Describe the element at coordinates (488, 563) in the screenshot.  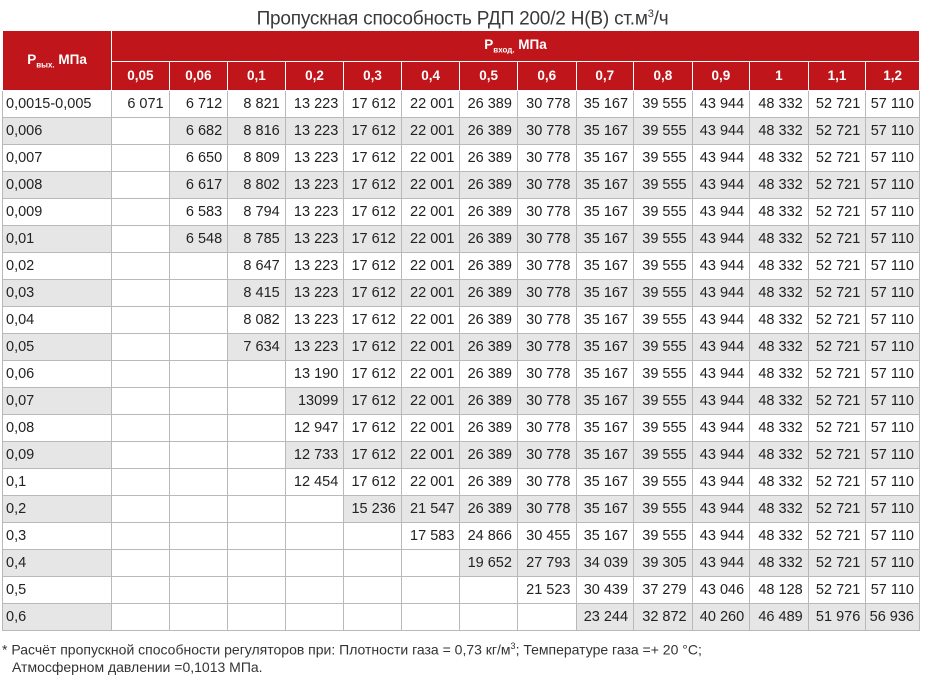
I see `table-cell: 19 652` at that location.